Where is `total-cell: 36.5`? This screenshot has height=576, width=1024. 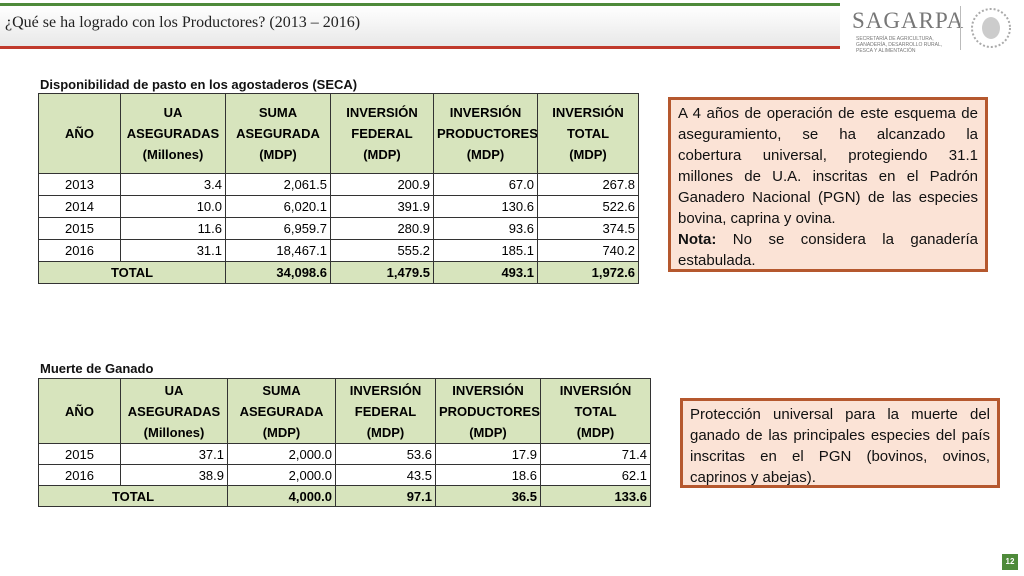 total-cell: 36.5 is located at coordinates (488, 496).